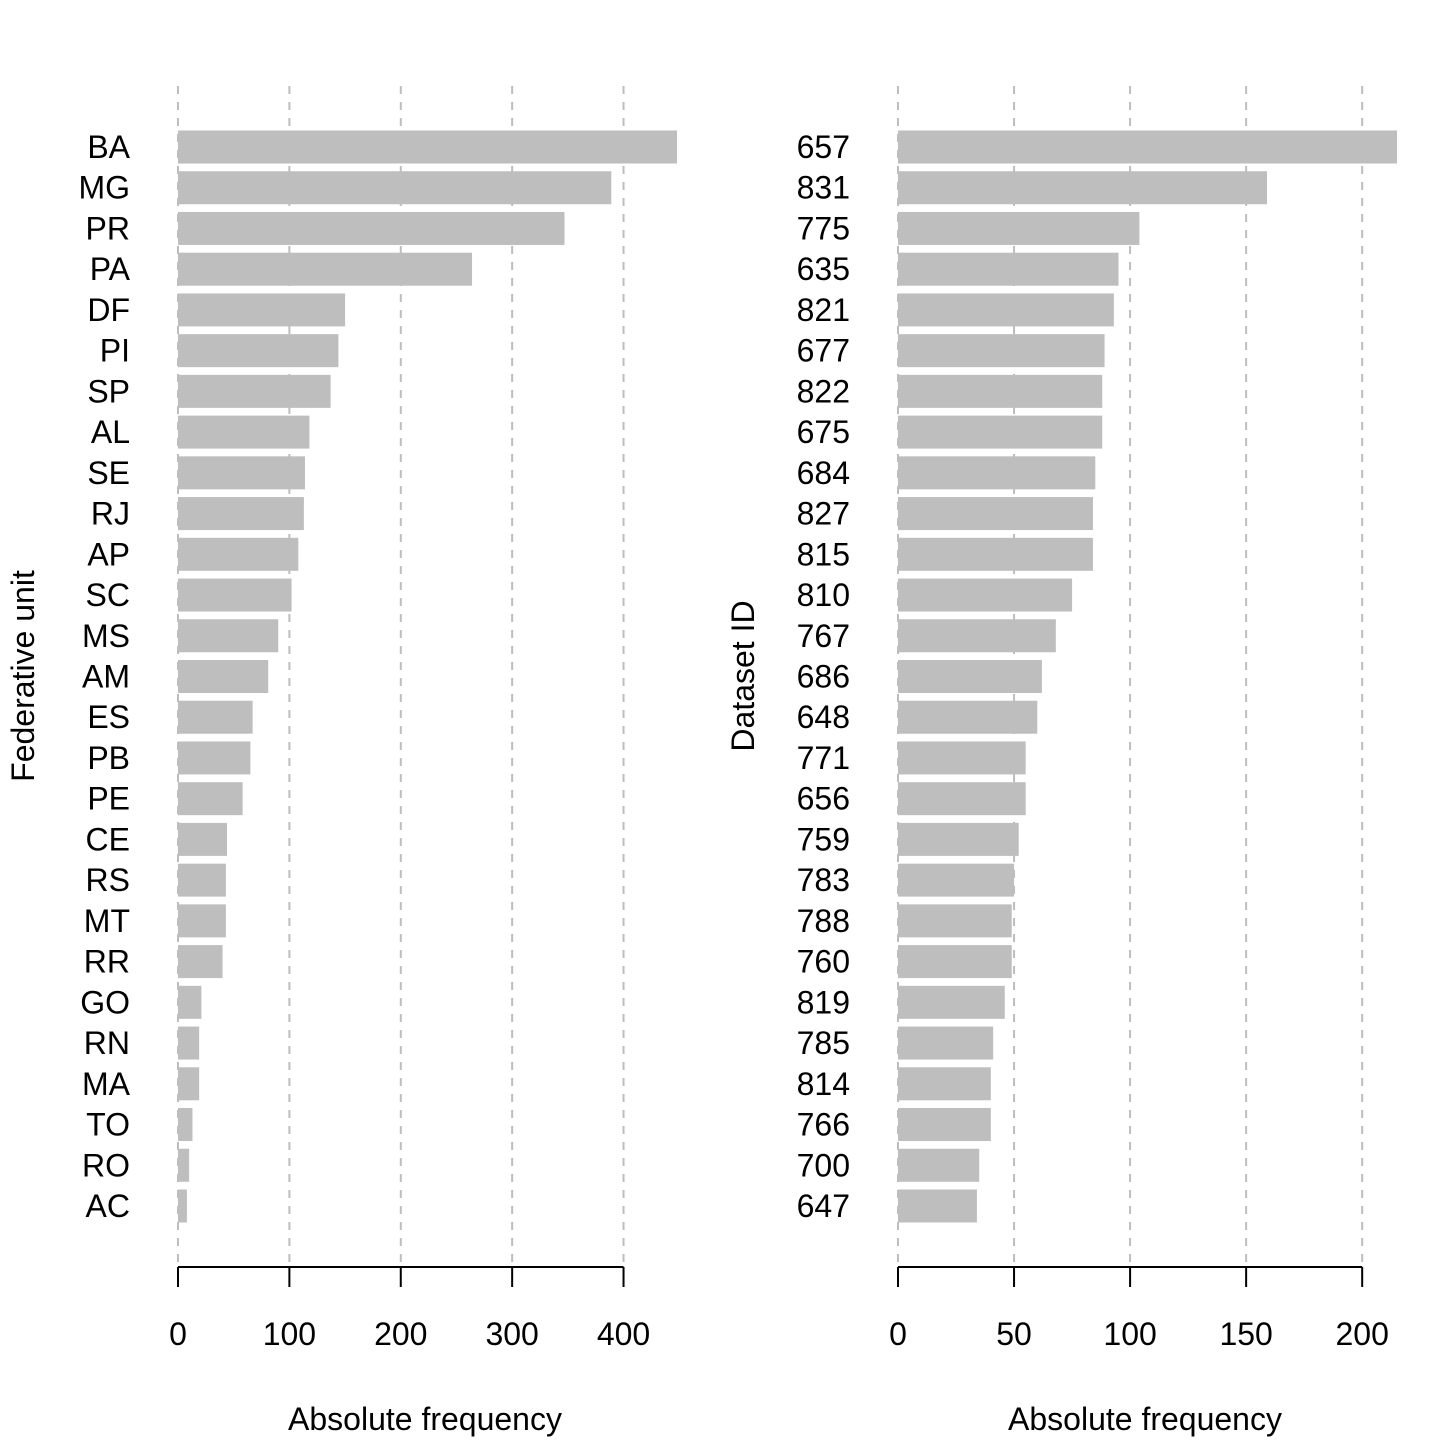 Image resolution: width=1440 pixels, height=1440 pixels. Describe the element at coordinates (23, 676) in the screenshot. I see `y-axis-title: Federative unit` at that location.